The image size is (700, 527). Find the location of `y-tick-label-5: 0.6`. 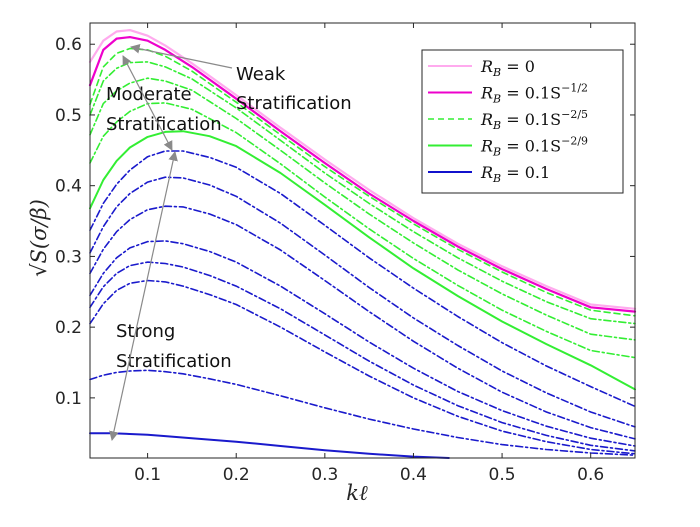

y-tick-label-5: 0.6 is located at coordinates (68, 45).